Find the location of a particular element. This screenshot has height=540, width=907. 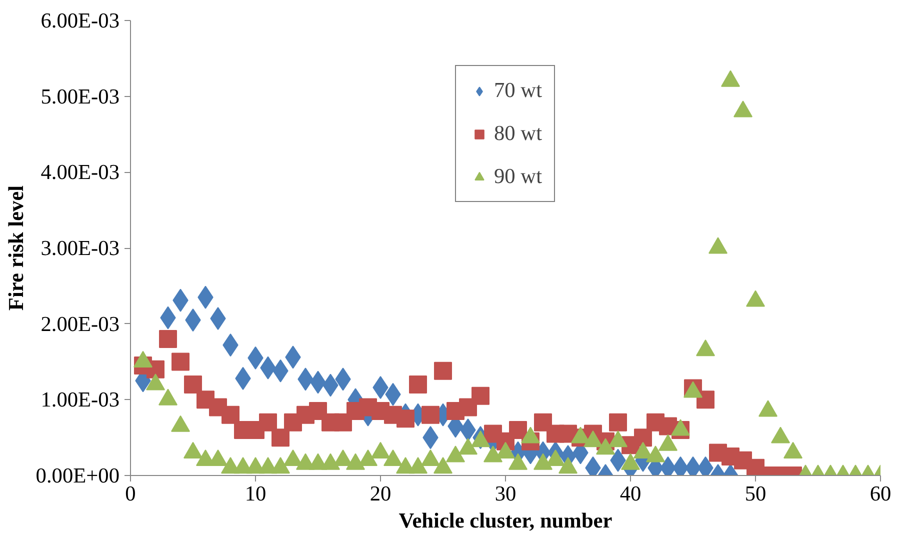

y-tick-label: 2.00E-03 is located at coordinates (80, 324).